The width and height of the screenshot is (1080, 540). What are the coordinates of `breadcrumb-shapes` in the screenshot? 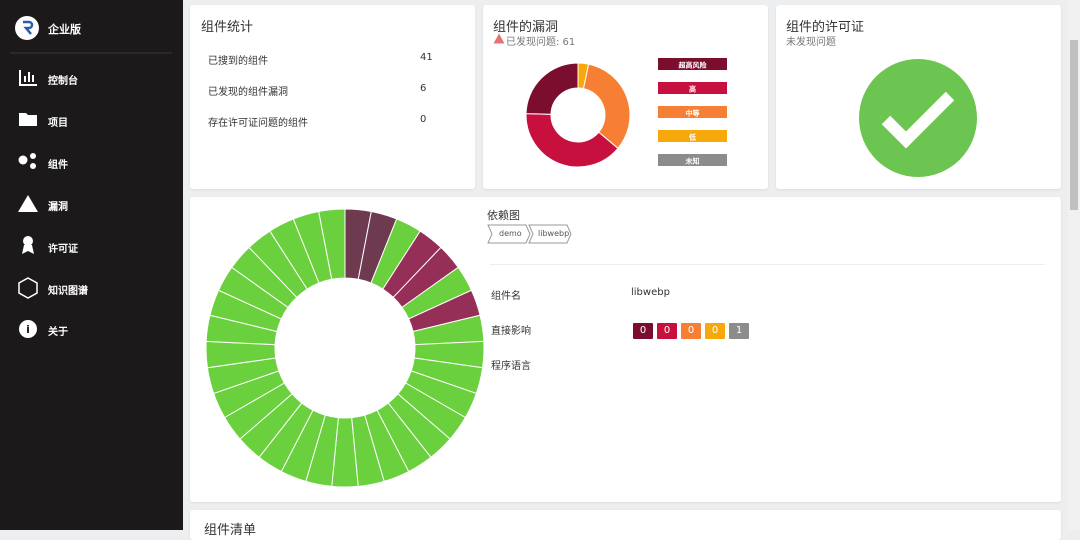 It's located at (529, 234).